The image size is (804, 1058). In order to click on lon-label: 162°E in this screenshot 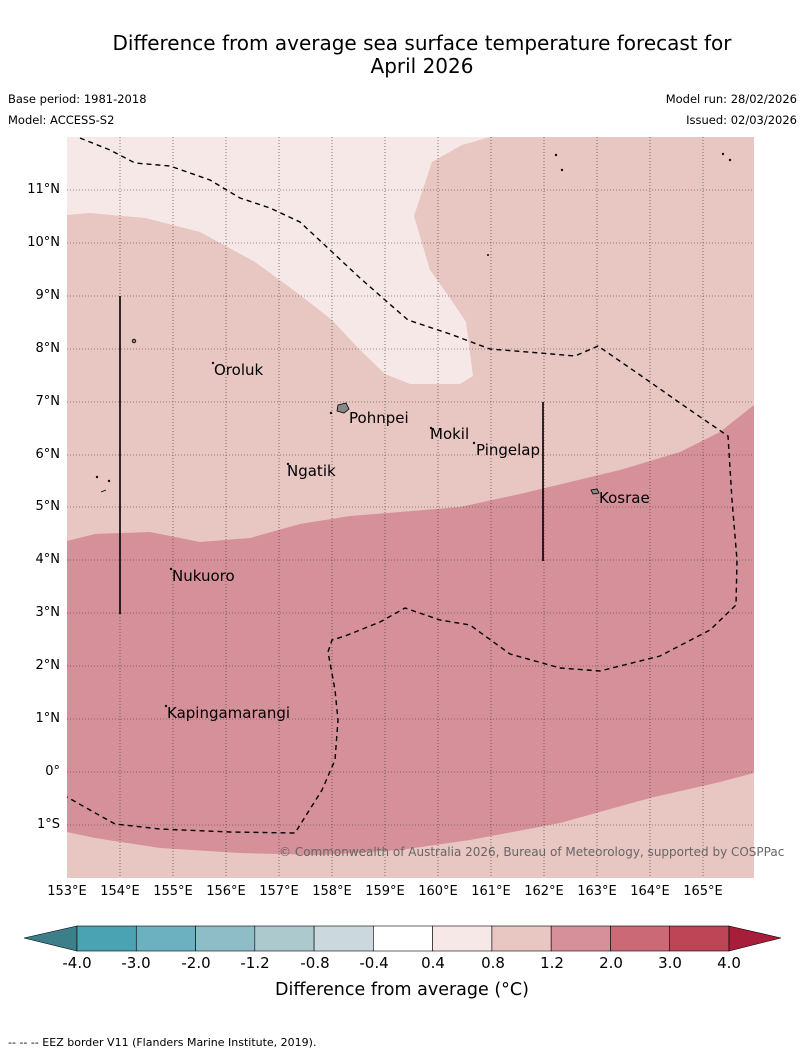, I will do `click(544, 891)`.